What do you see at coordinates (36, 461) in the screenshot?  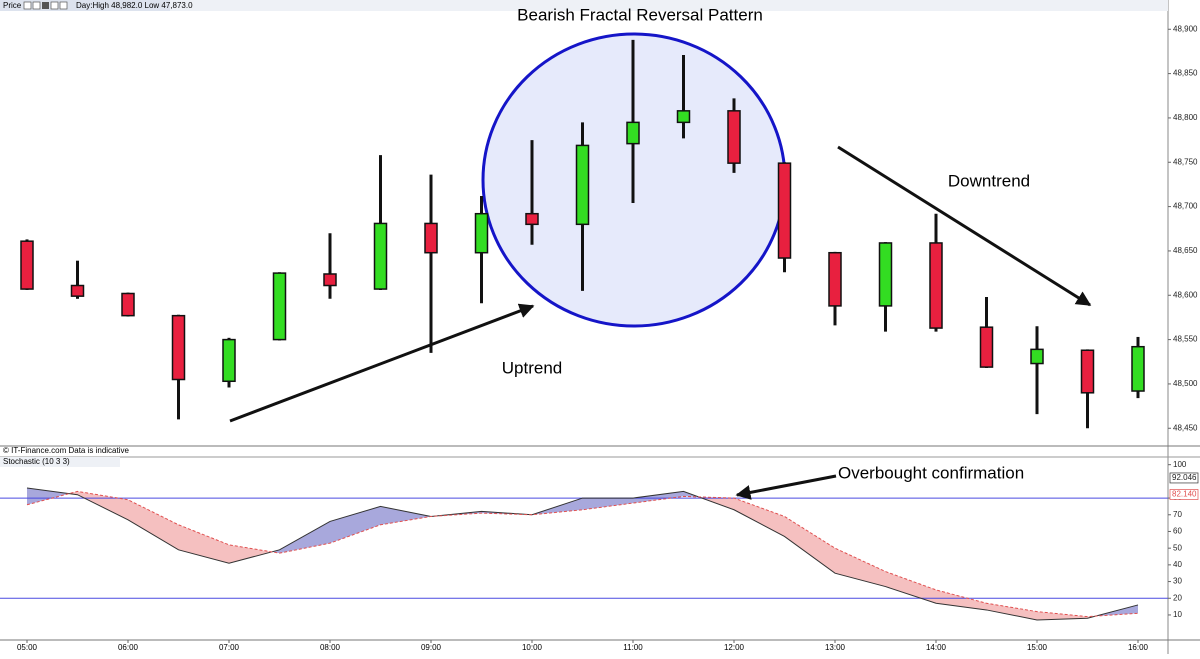 I see `indicator-label: Stochastic (10 3 3)` at bounding box center [36, 461].